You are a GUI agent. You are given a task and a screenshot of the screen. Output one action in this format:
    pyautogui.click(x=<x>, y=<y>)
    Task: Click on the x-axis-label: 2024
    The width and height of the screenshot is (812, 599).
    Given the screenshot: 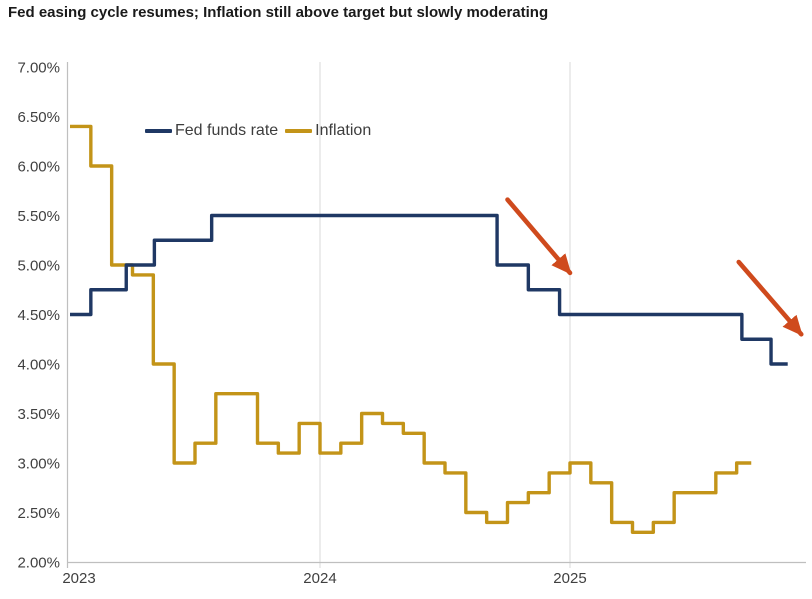 What is the action you would take?
    pyautogui.click(x=319, y=578)
    